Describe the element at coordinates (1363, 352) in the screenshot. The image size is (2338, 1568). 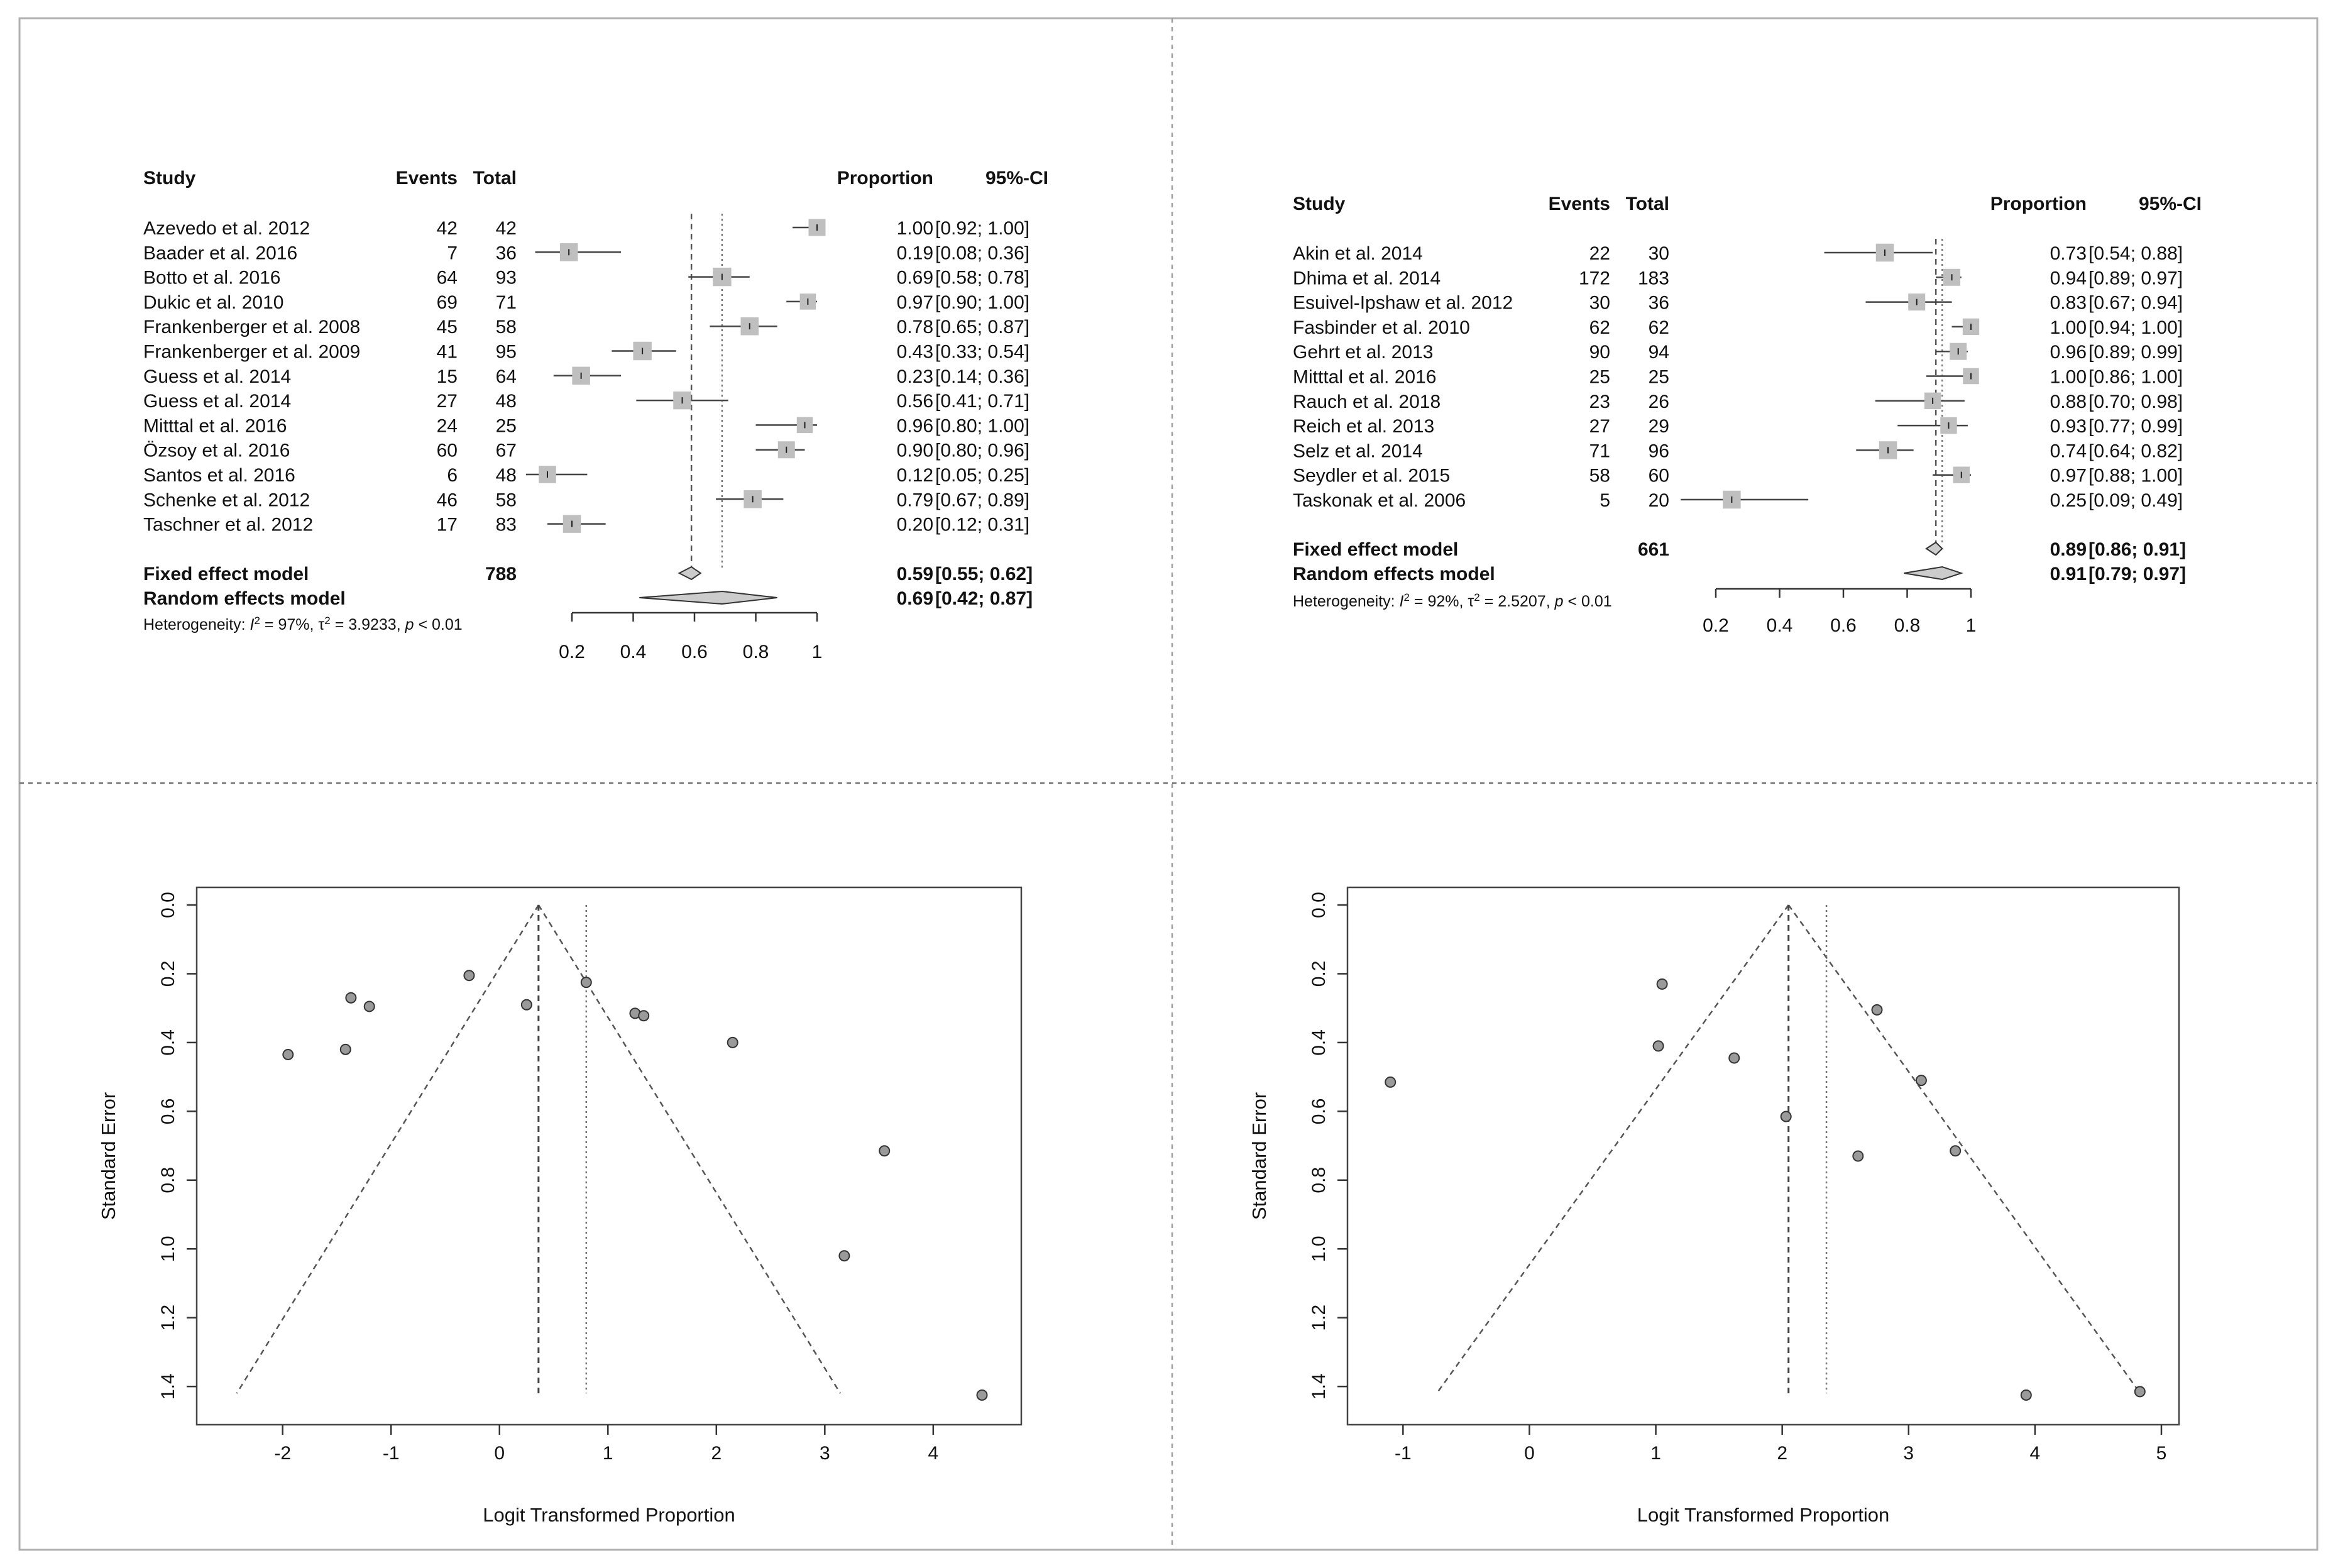
I see `study-name: Gehrt et al. 2013` at that location.